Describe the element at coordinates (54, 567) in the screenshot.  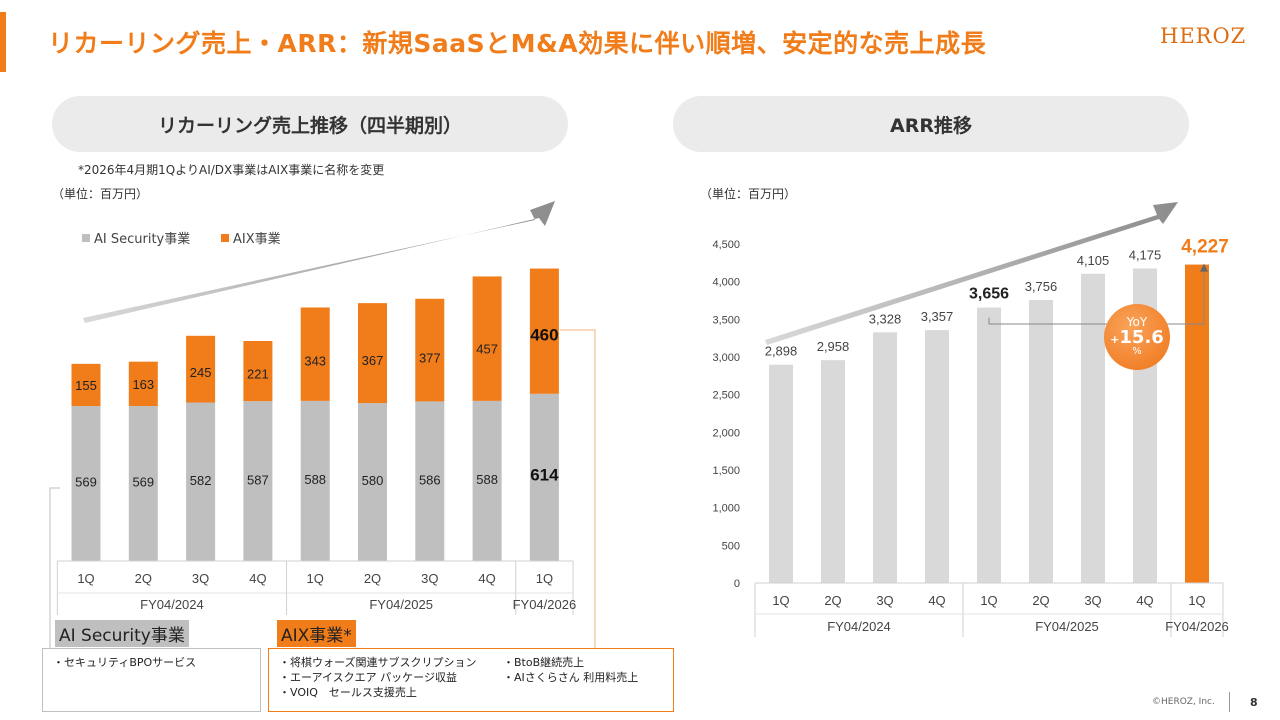
I see `security-connector` at that location.